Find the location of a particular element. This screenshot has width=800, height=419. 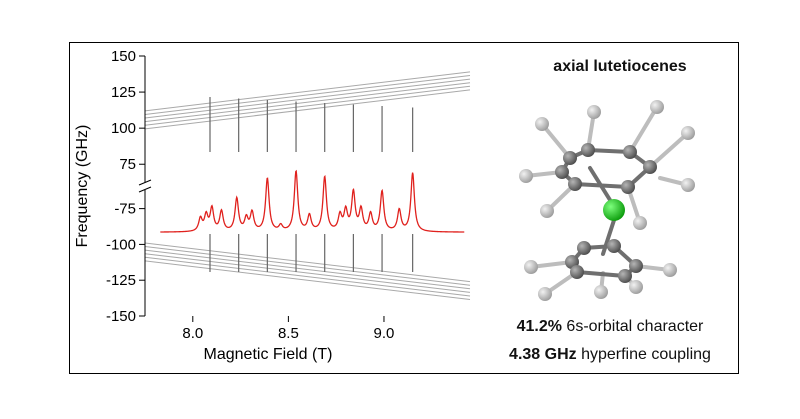

y-tick-label-upper-3: 75 is located at coordinates (127, 164).